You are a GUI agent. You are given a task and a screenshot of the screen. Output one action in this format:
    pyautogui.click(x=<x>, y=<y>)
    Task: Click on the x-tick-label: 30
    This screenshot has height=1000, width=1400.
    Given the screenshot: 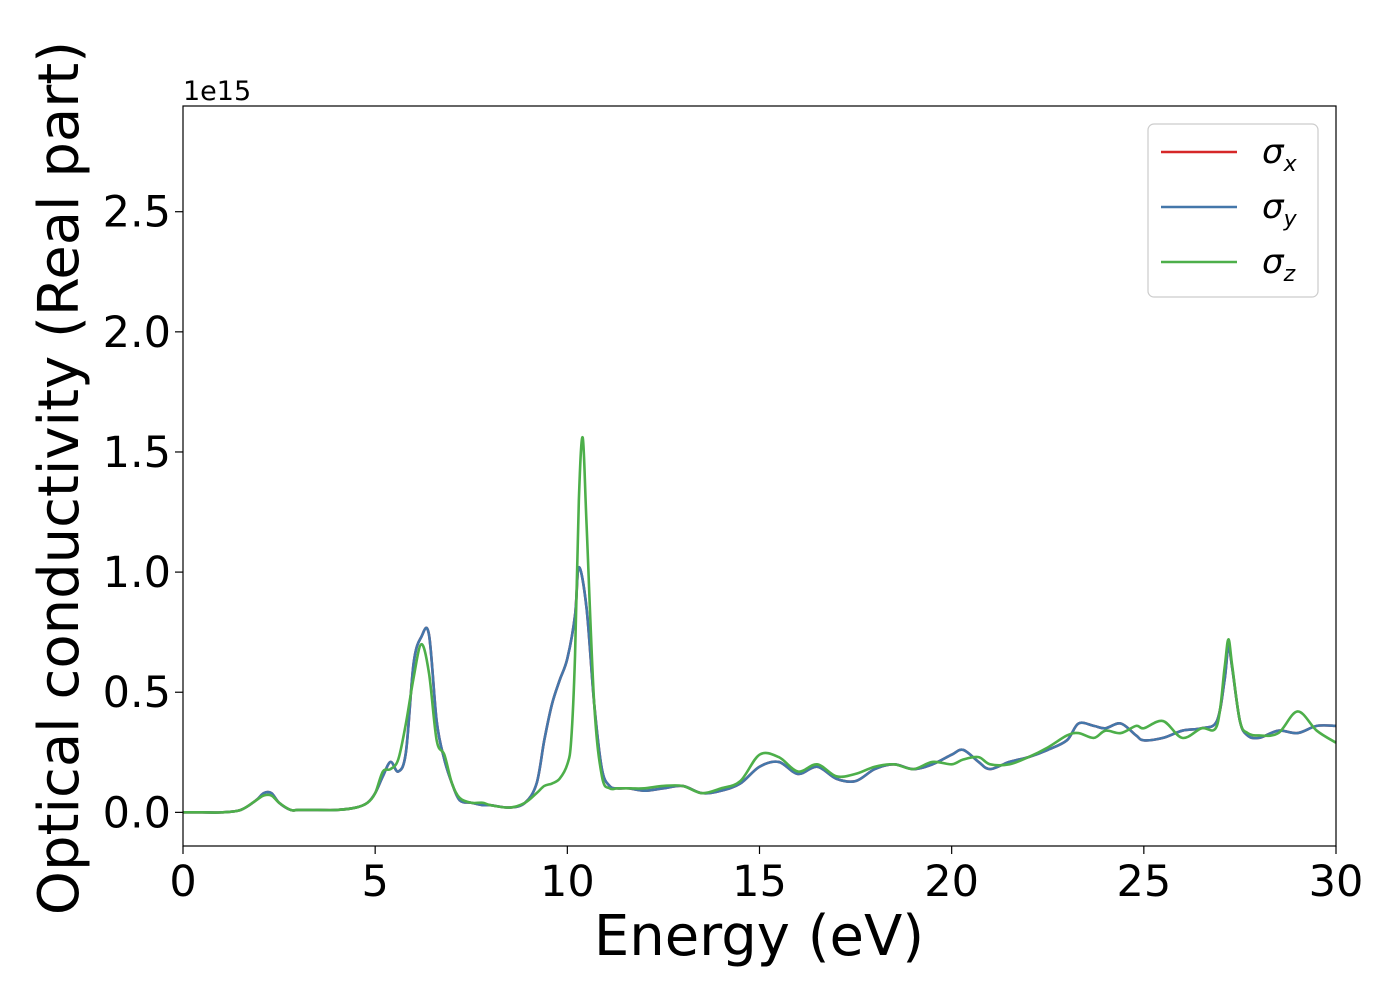 What is the action you would take?
    pyautogui.click(x=1336, y=882)
    